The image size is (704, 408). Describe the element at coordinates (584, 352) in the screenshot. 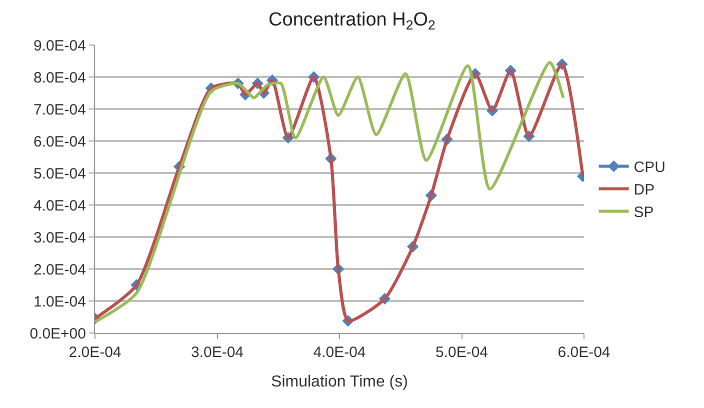

I see `x-tick-label: 6.0E-04` at that location.